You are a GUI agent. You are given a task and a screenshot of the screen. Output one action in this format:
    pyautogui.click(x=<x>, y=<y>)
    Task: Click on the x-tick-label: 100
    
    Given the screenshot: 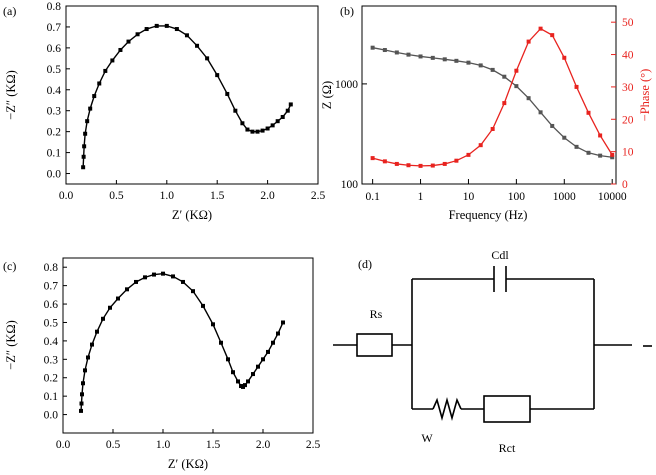 What is the action you would take?
    pyautogui.click(x=517, y=197)
    